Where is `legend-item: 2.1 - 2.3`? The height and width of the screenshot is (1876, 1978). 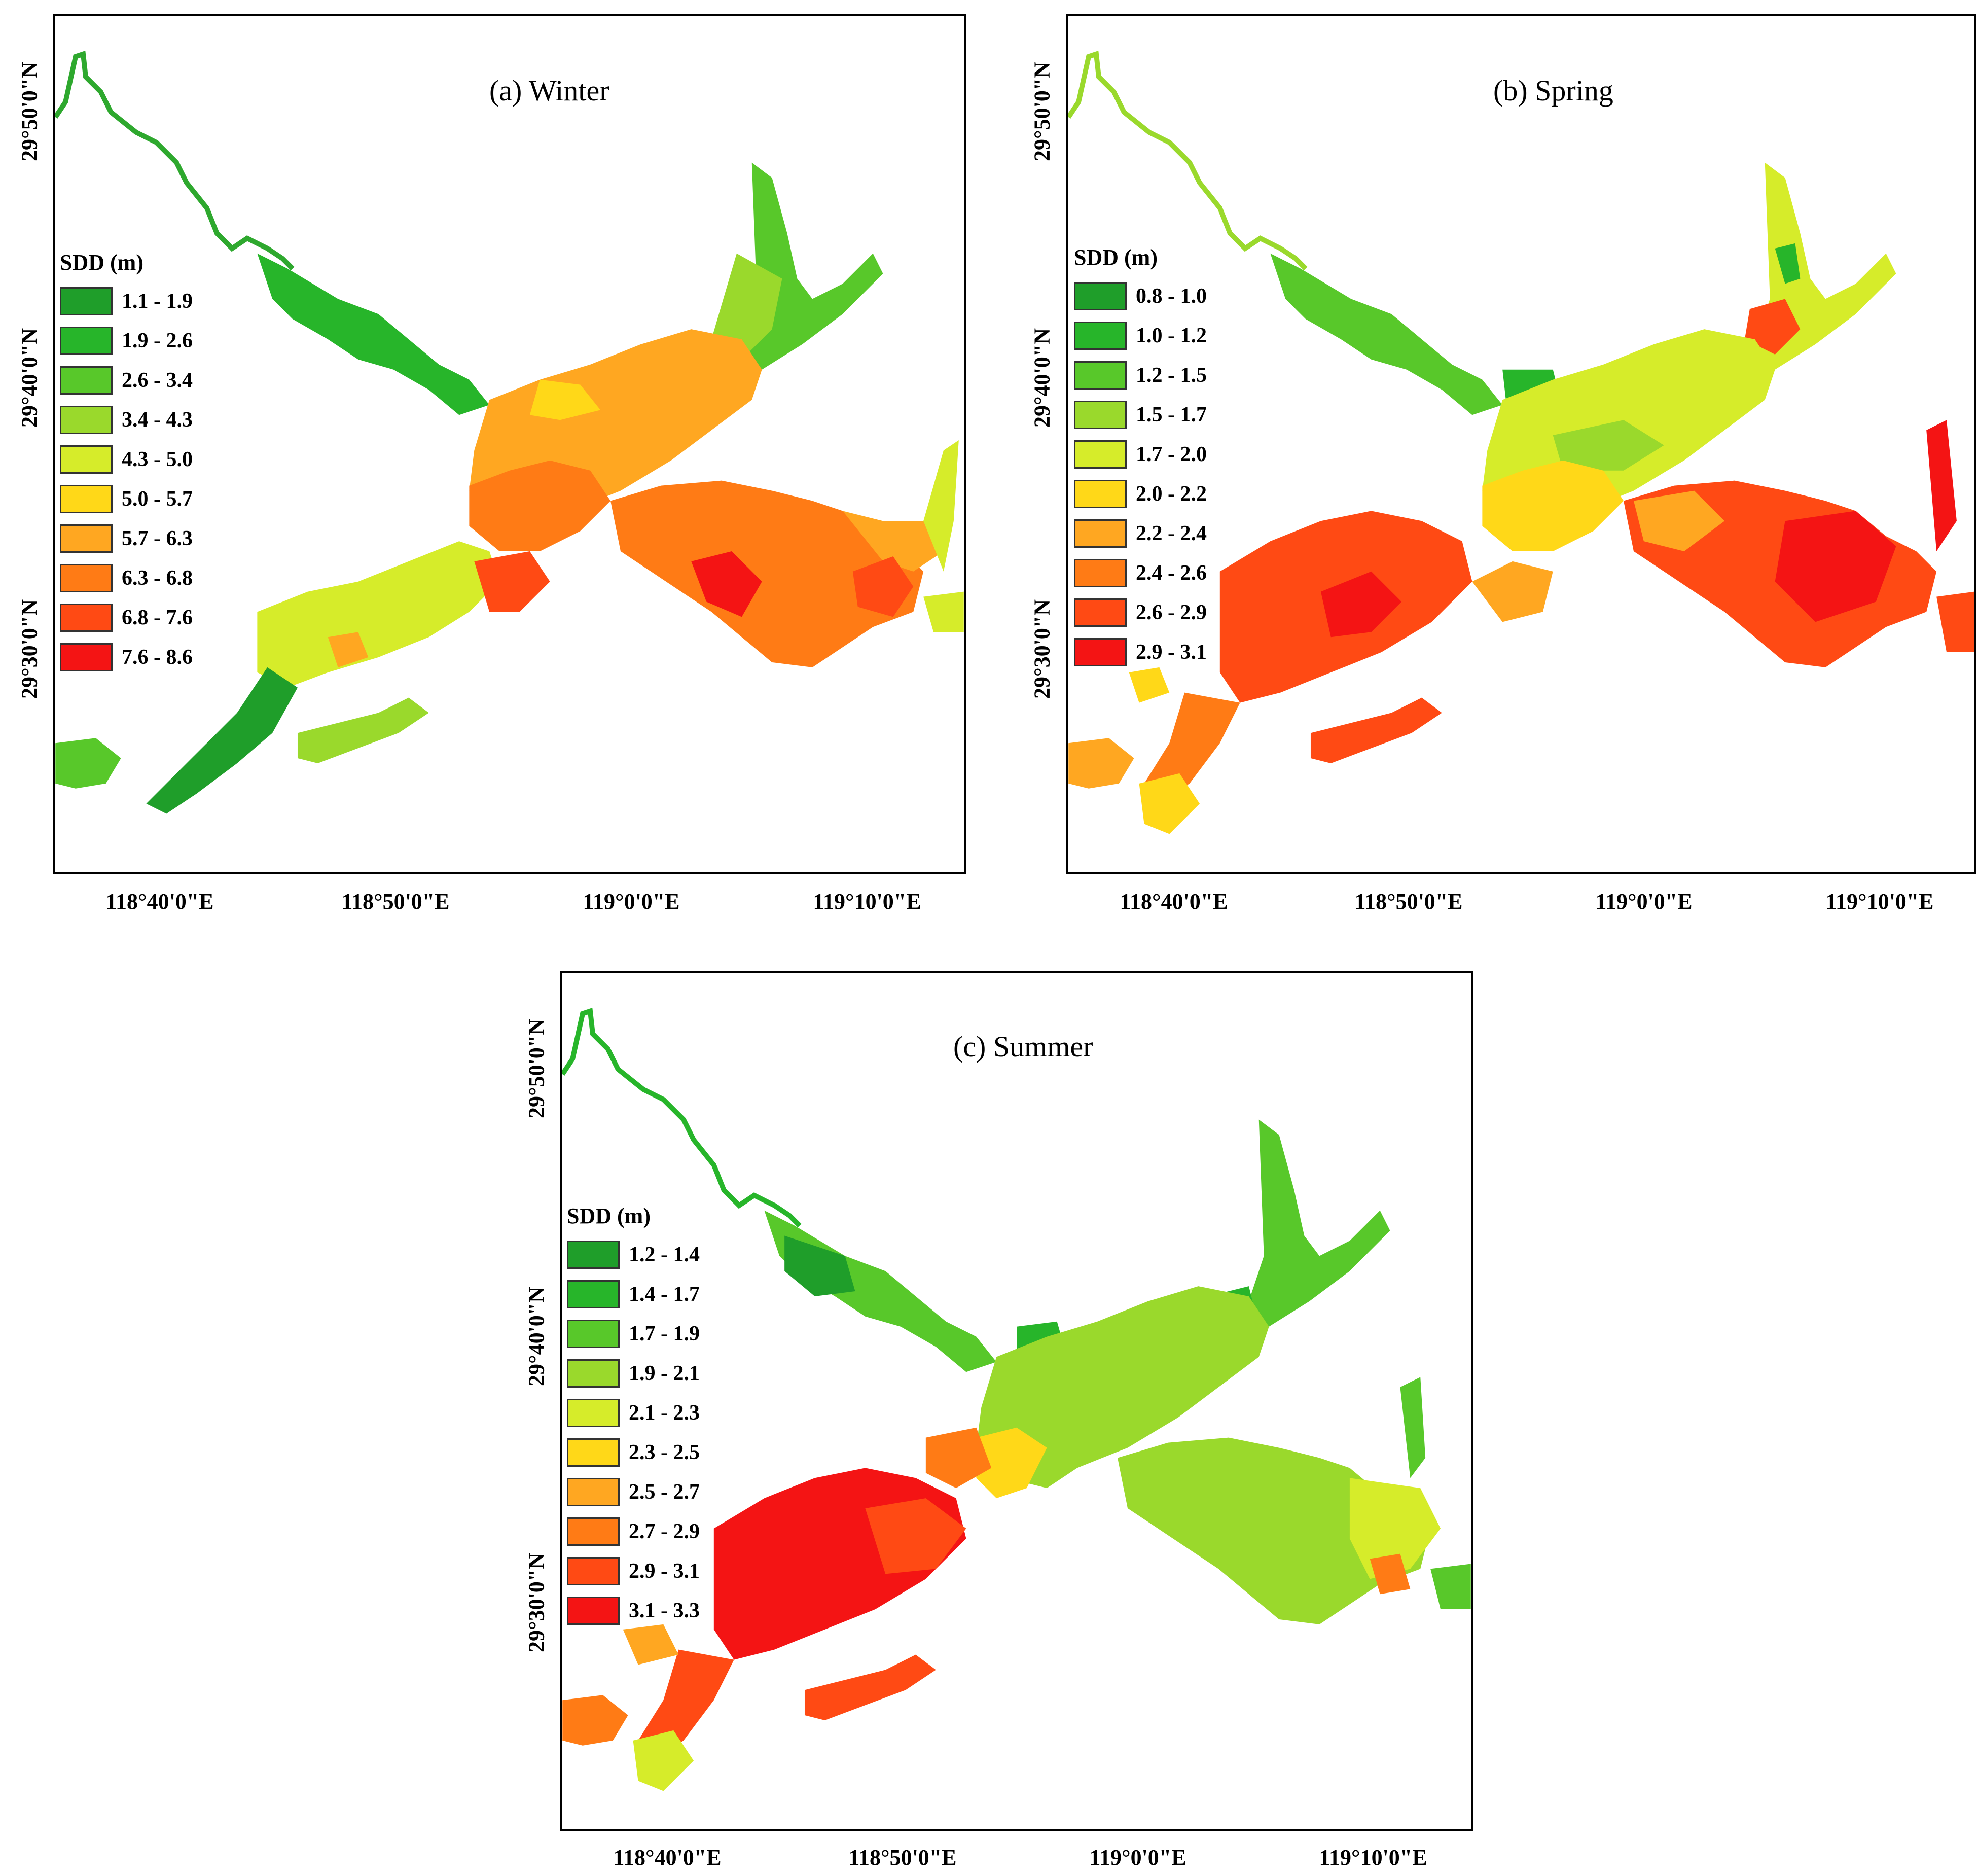
legend-item: 2.1 - 2.3 is located at coordinates (633, 1413).